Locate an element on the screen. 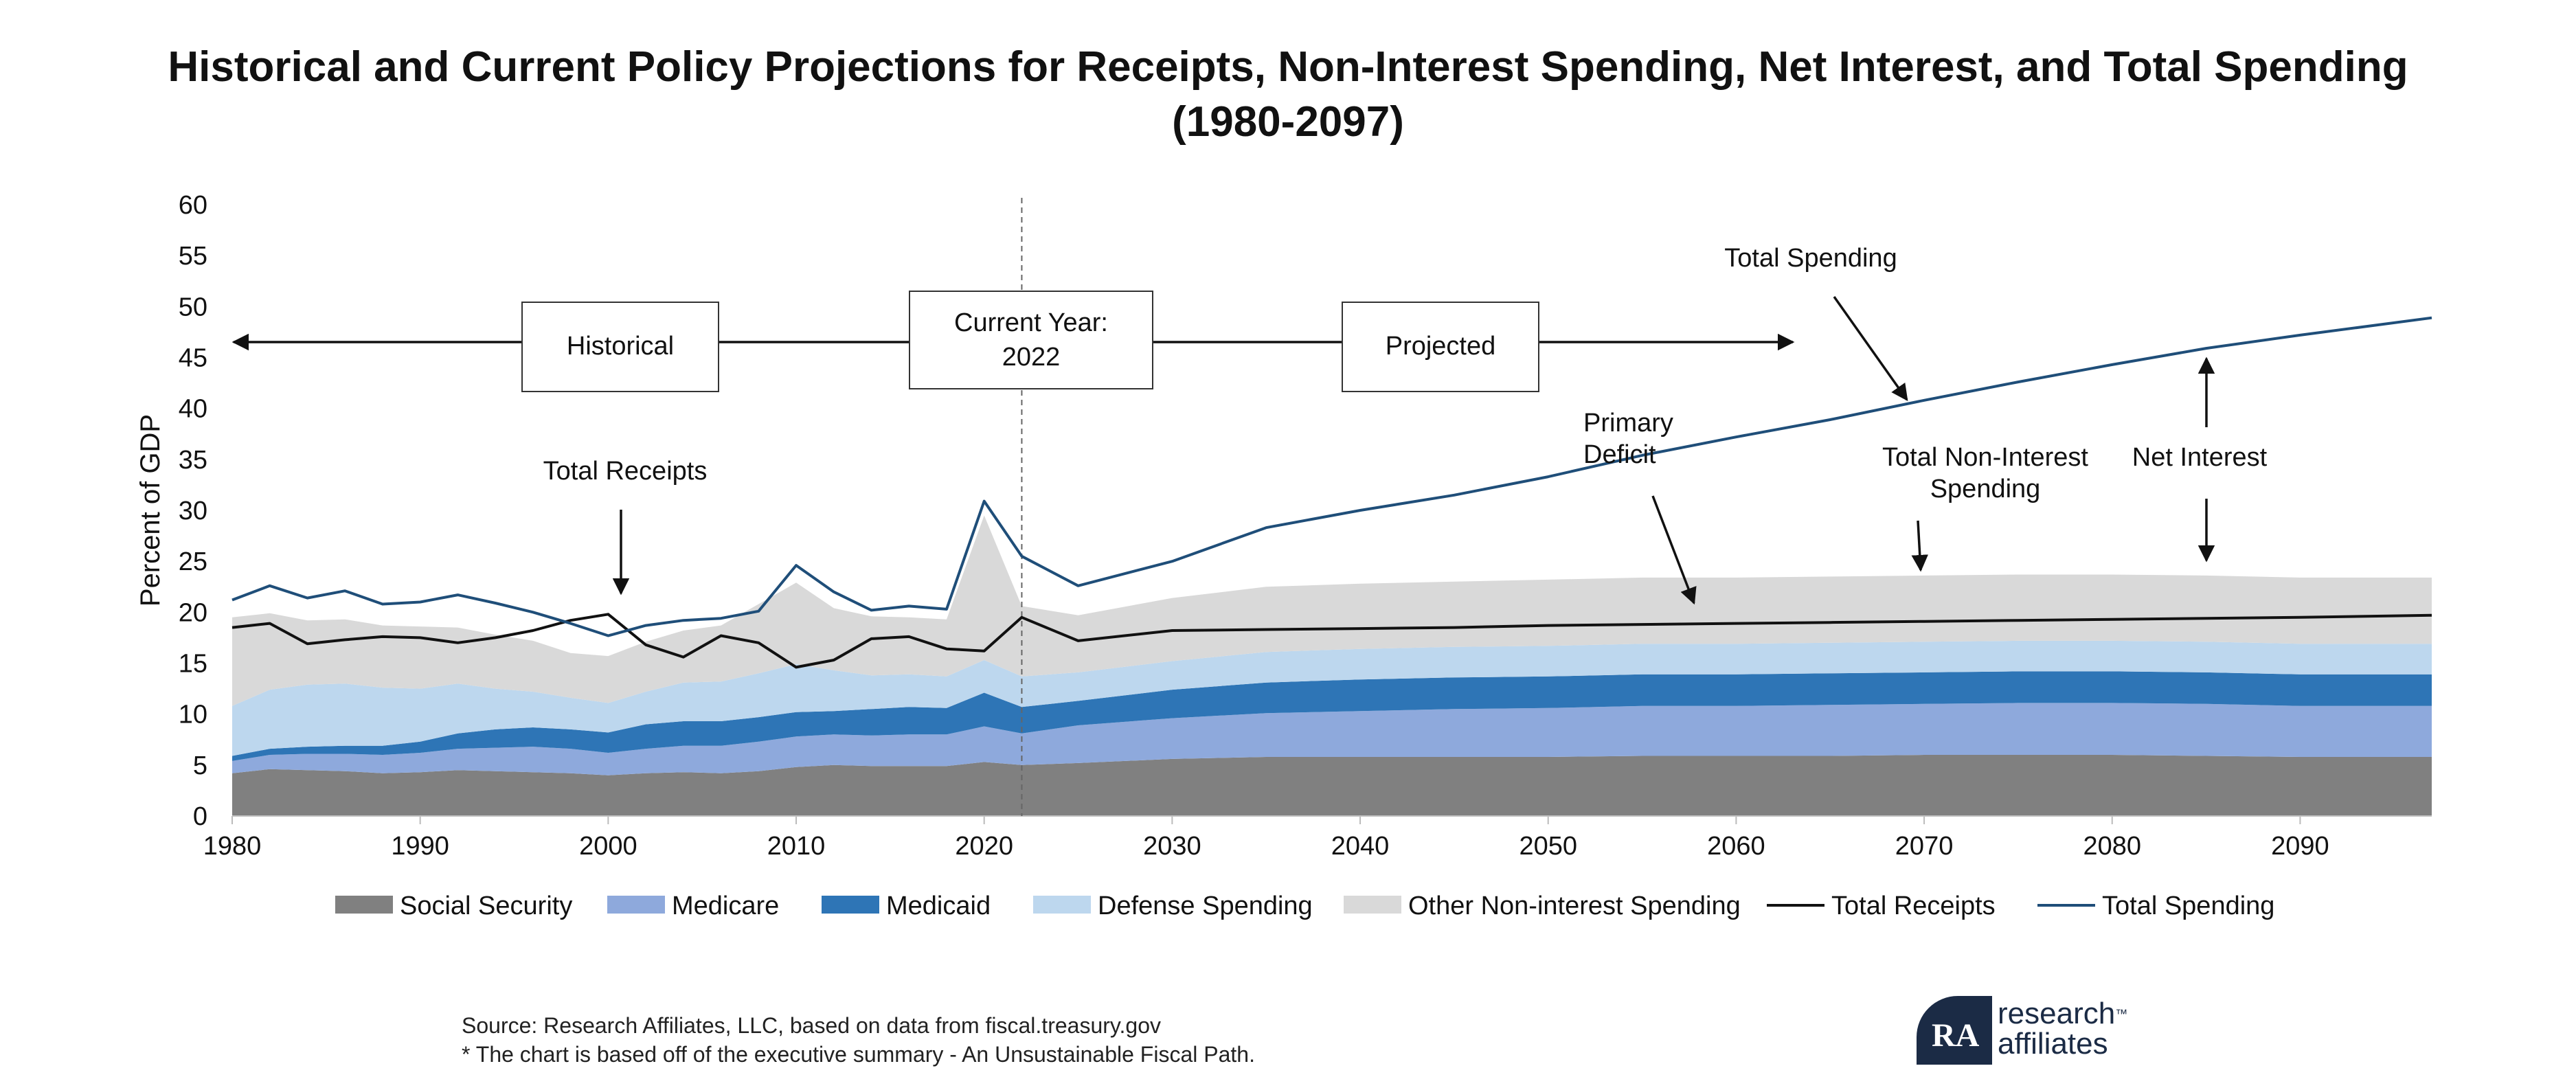  primary-deficit-annotation-line2: Deficit is located at coordinates (1619, 454).